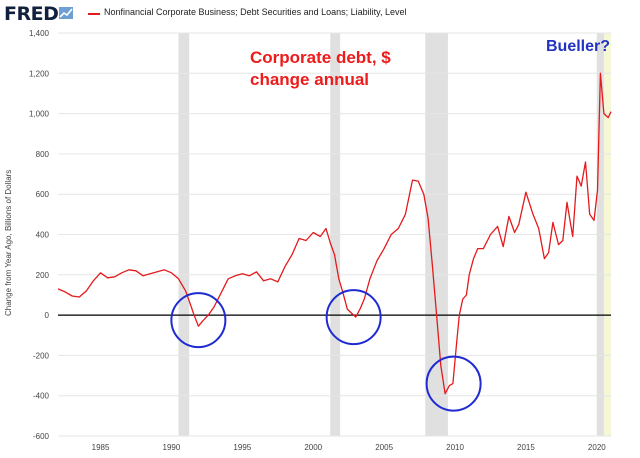 The height and width of the screenshot is (458, 640). Describe the element at coordinates (345, 69) in the screenshot. I see `annotation-corporate-debt: Corporate debt, $ change annual` at that location.